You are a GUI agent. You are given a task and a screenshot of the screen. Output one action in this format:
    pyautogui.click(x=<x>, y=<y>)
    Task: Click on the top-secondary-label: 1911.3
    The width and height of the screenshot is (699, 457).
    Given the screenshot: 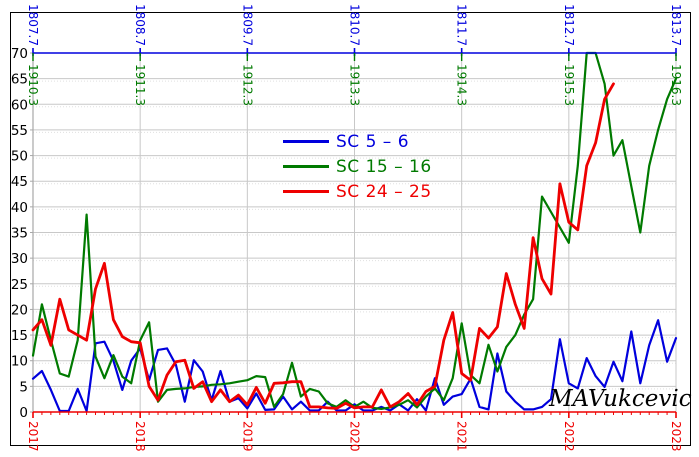 What is the action you would take?
    pyautogui.click(x=140, y=85)
    